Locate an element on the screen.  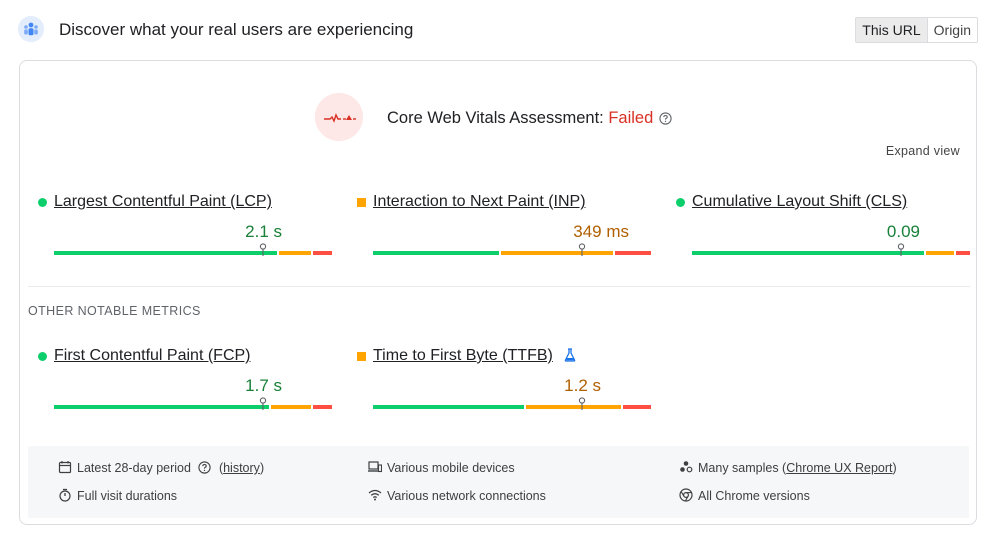
samples-close-paren: ) is located at coordinates (894, 468).